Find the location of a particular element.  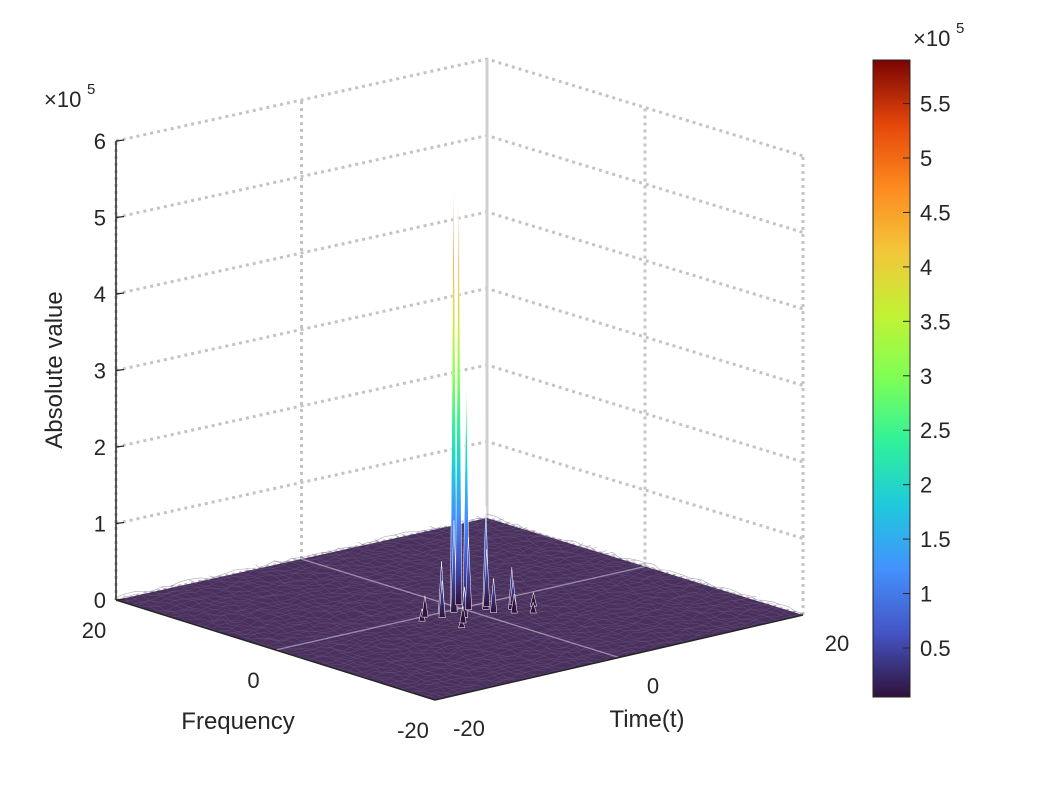

z-tick-label: 0 is located at coordinates (100, 600).